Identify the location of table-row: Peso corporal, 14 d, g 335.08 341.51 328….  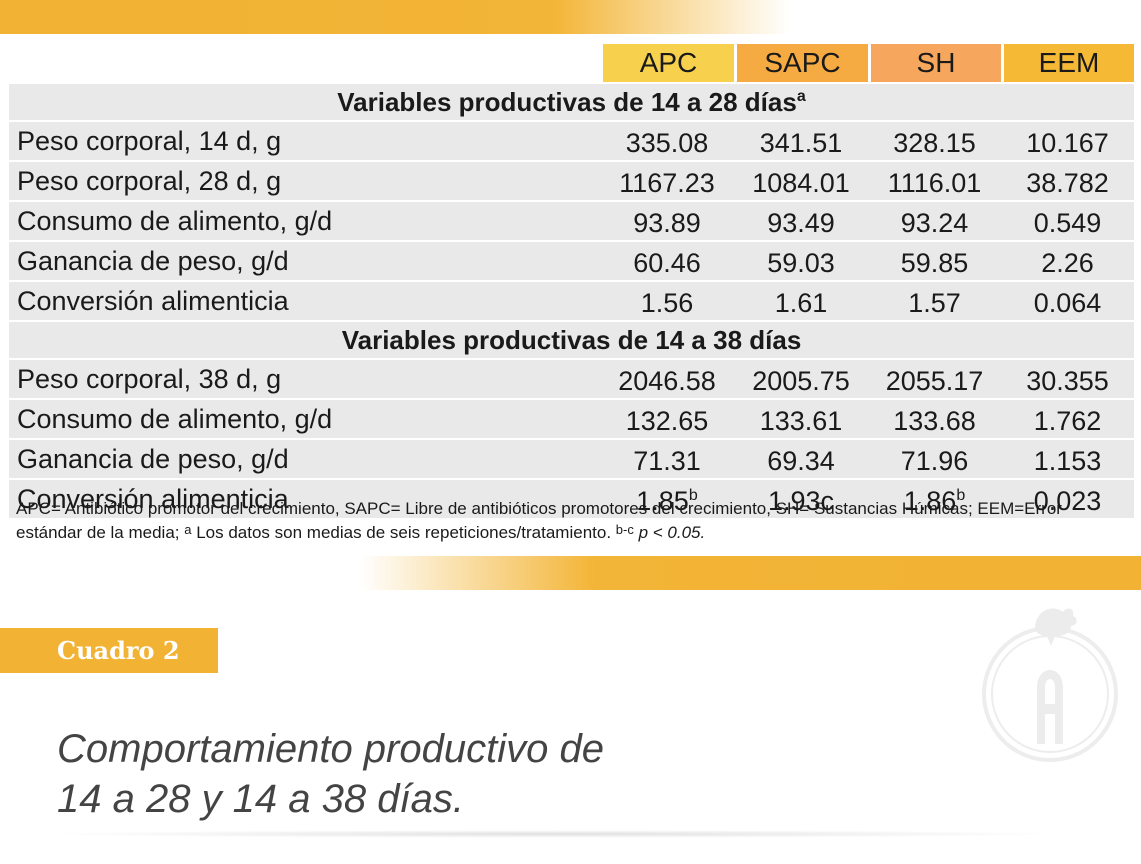
(571, 140).